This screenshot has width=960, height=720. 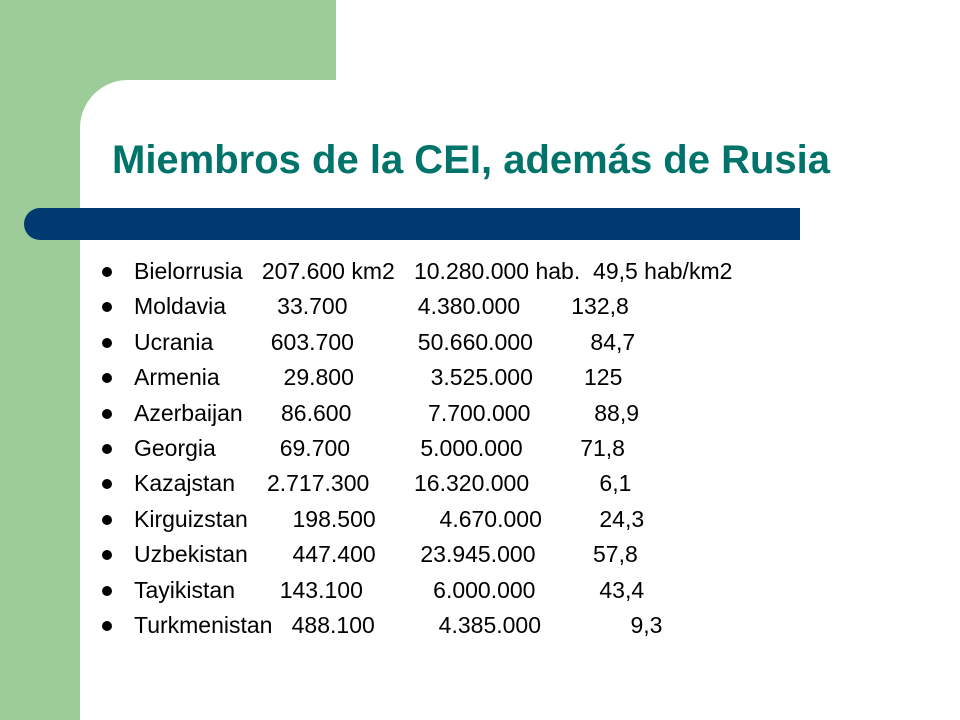 I want to click on title-underline-bar, so click(x=412, y=224).